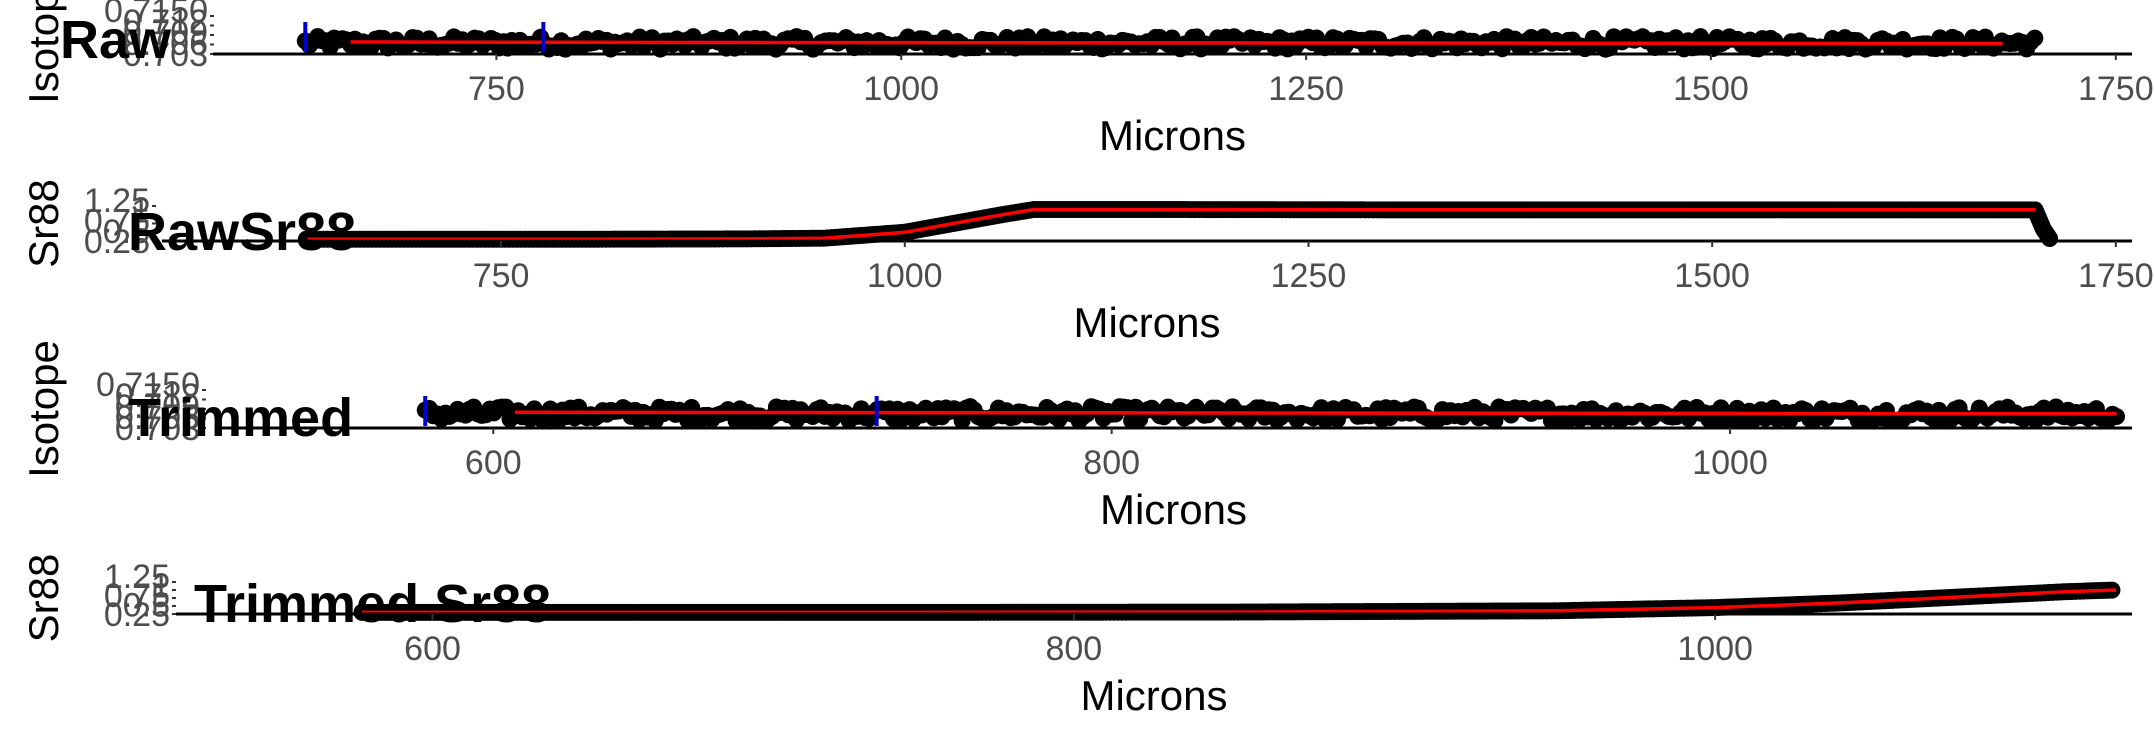 This screenshot has height=754, width=2154. I want to click on panel-title: Trimmed, so click(240, 418).